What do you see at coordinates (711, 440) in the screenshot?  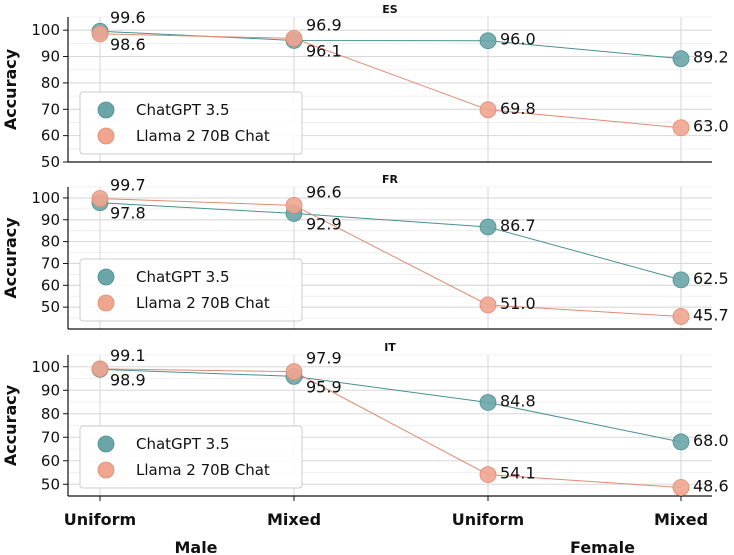 I see `data-label: 68.0` at bounding box center [711, 440].